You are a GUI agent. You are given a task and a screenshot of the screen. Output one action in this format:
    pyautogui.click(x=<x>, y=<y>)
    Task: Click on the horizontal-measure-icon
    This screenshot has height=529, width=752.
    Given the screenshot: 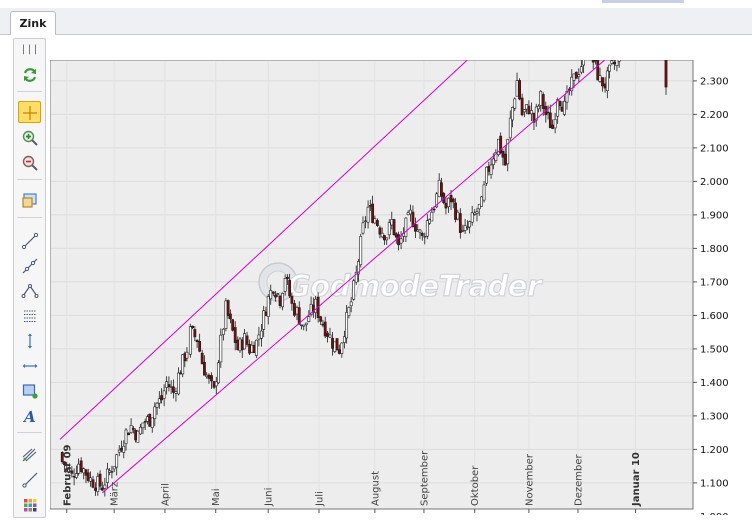 What is the action you would take?
    pyautogui.click(x=29, y=365)
    